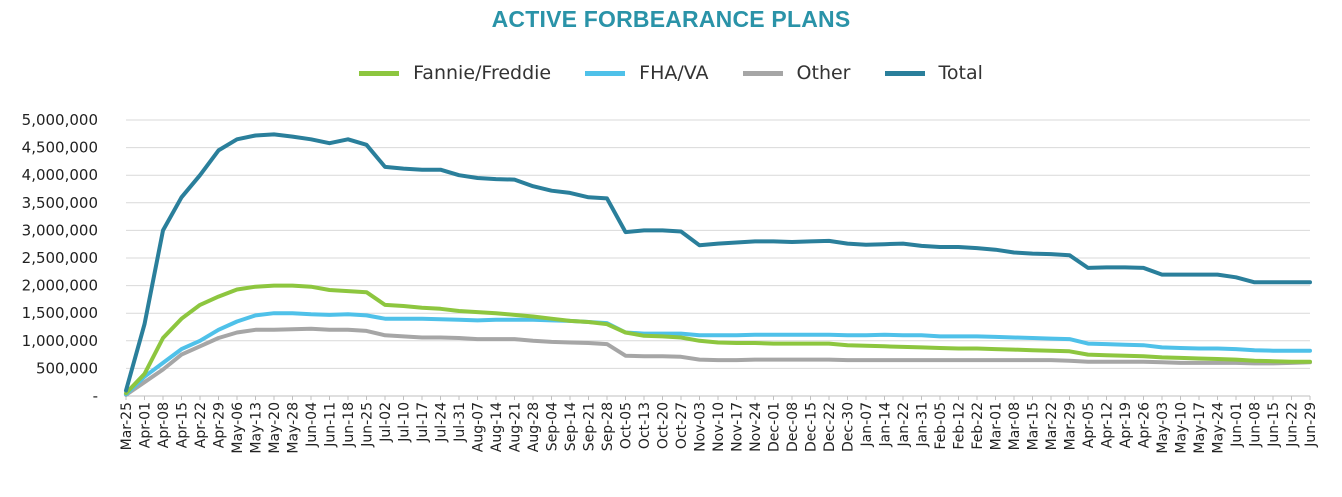 This screenshot has height=497, width=1342. What do you see at coordinates (331, 425) in the screenshot?
I see `x-tick-label: Jun-11` at bounding box center [331, 425].